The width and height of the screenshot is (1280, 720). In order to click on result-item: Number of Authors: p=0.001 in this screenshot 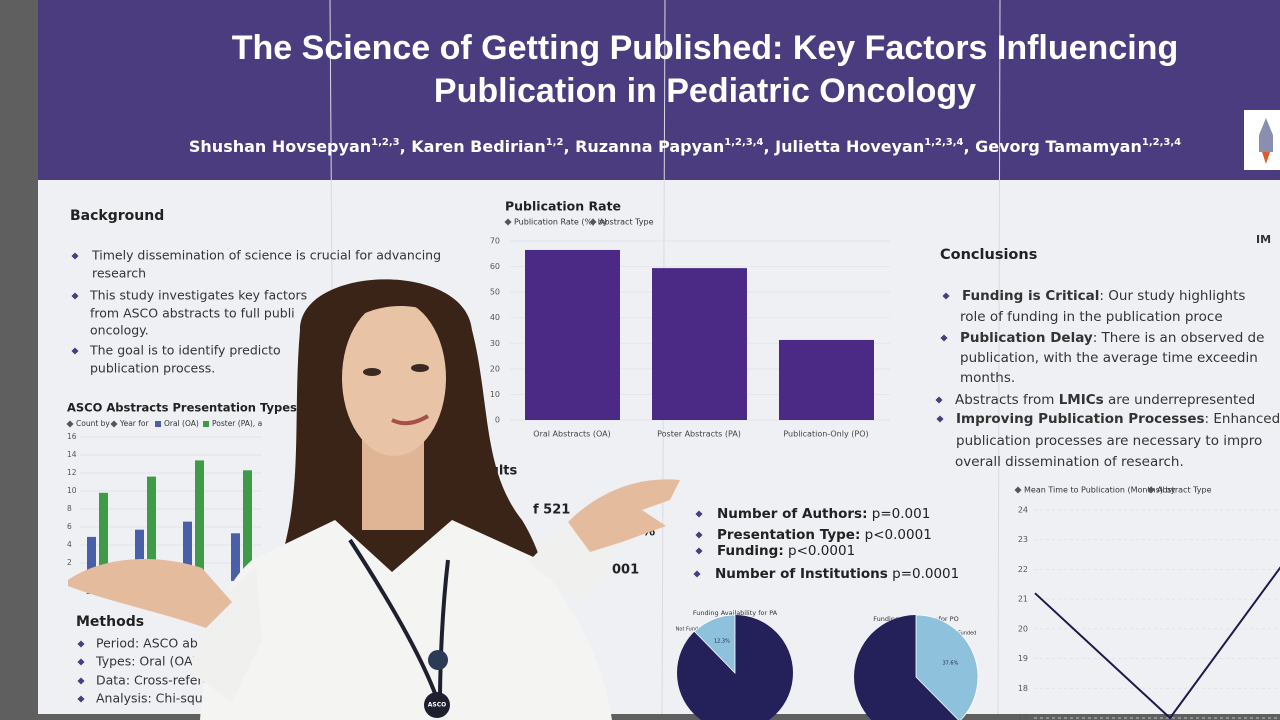, I will do `click(823, 514)`.